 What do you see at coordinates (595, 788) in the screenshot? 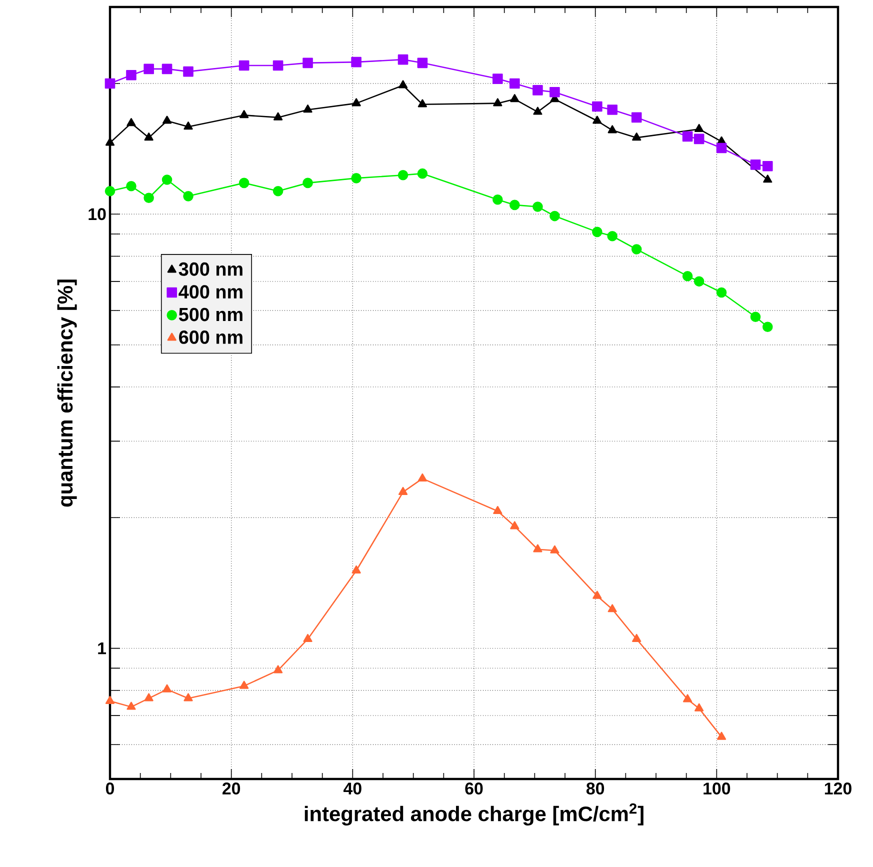
I see `x-tick-label: 80` at bounding box center [595, 788].